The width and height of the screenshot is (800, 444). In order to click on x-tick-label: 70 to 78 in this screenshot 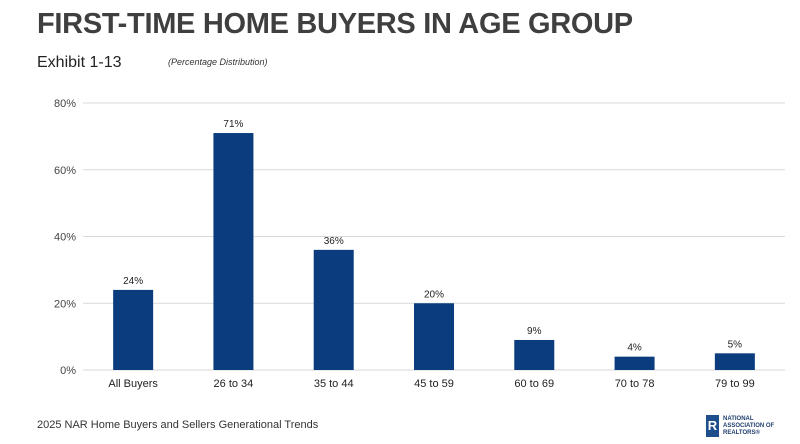, I will do `click(635, 384)`.